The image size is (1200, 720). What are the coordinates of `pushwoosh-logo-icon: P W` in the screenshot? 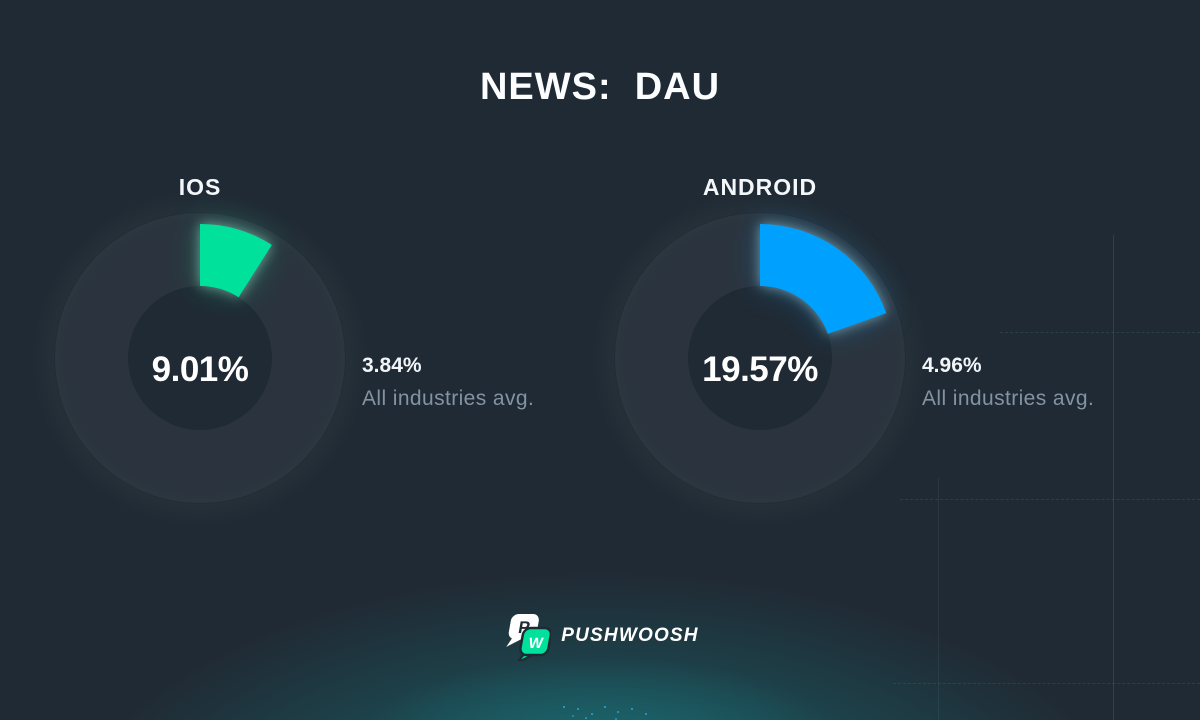 It's located at (529, 637).